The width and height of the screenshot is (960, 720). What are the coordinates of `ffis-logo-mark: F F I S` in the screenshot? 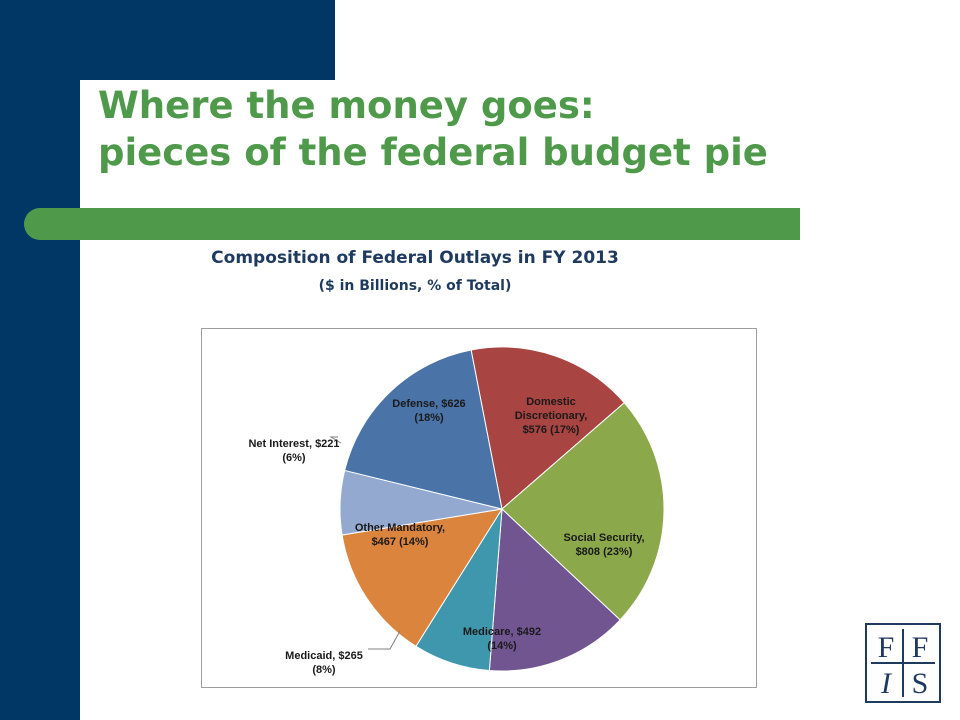 It's located at (903, 663).